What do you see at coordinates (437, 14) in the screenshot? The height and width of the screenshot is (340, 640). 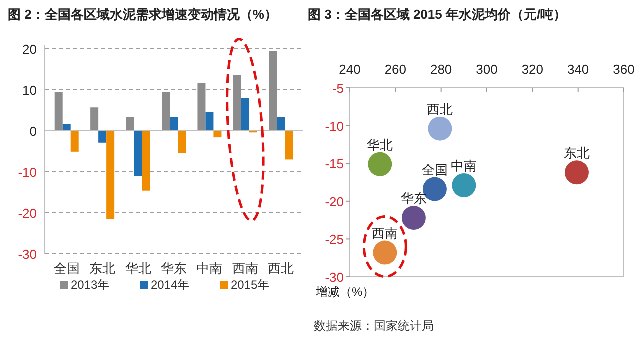 I see `chart-title: 图 3：全国各区域 2015 年水泥均价（元/吨）` at bounding box center [437, 14].